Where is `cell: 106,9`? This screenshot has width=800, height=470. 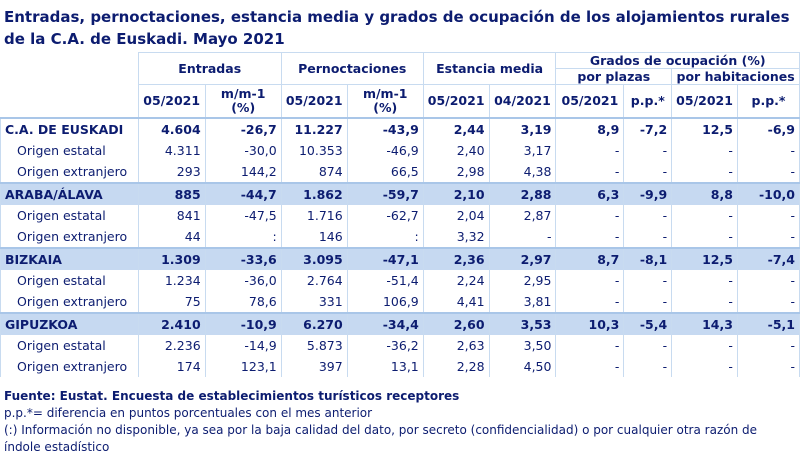
cell: 106,9 is located at coordinates (385, 301).